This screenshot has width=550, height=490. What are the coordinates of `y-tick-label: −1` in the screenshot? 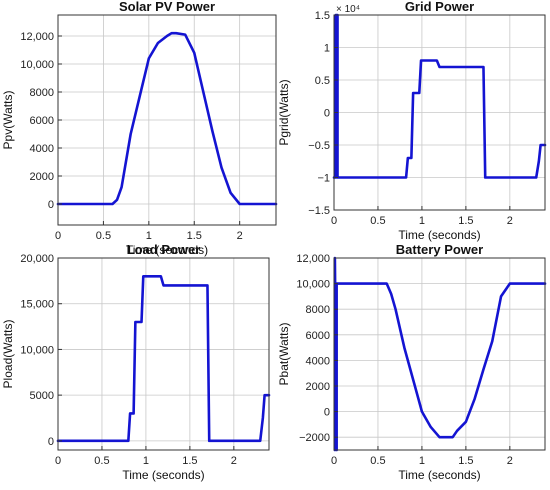 It's located at (323, 179).